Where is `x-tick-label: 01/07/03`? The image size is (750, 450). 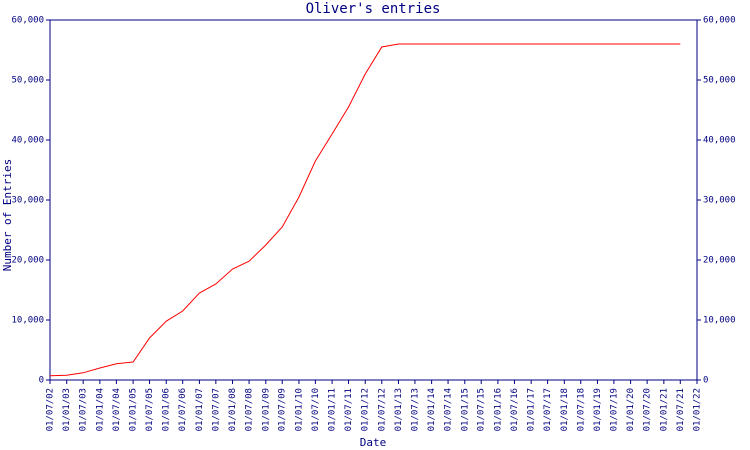 x-tick-label: 01/07/03 is located at coordinates (84, 409).